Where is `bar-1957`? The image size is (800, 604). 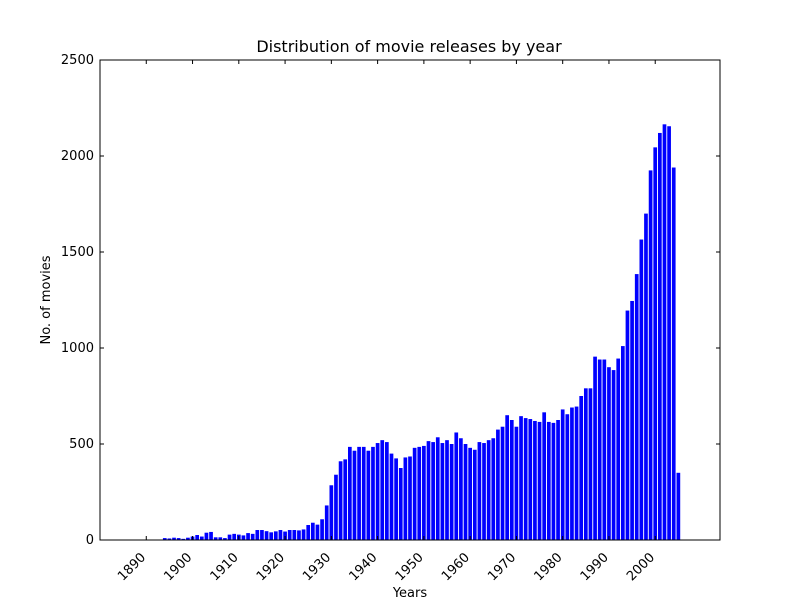
bar-1957 is located at coordinates (456, 486).